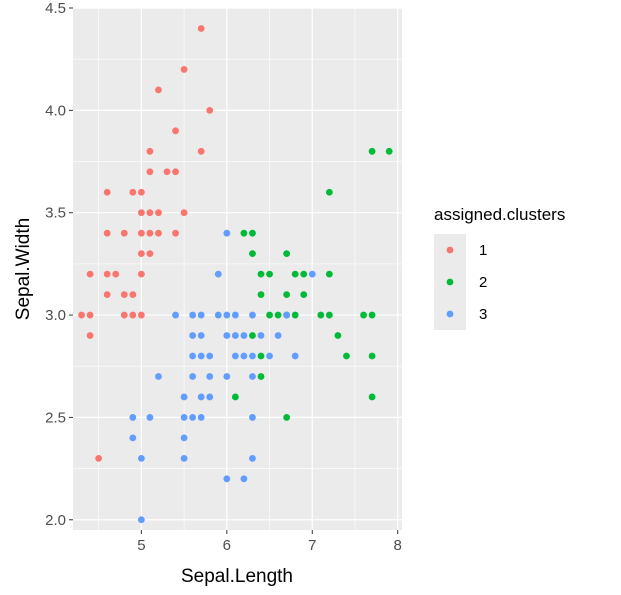  What do you see at coordinates (483, 314) in the screenshot?
I see `legend-label-cluster-3: 3` at bounding box center [483, 314].